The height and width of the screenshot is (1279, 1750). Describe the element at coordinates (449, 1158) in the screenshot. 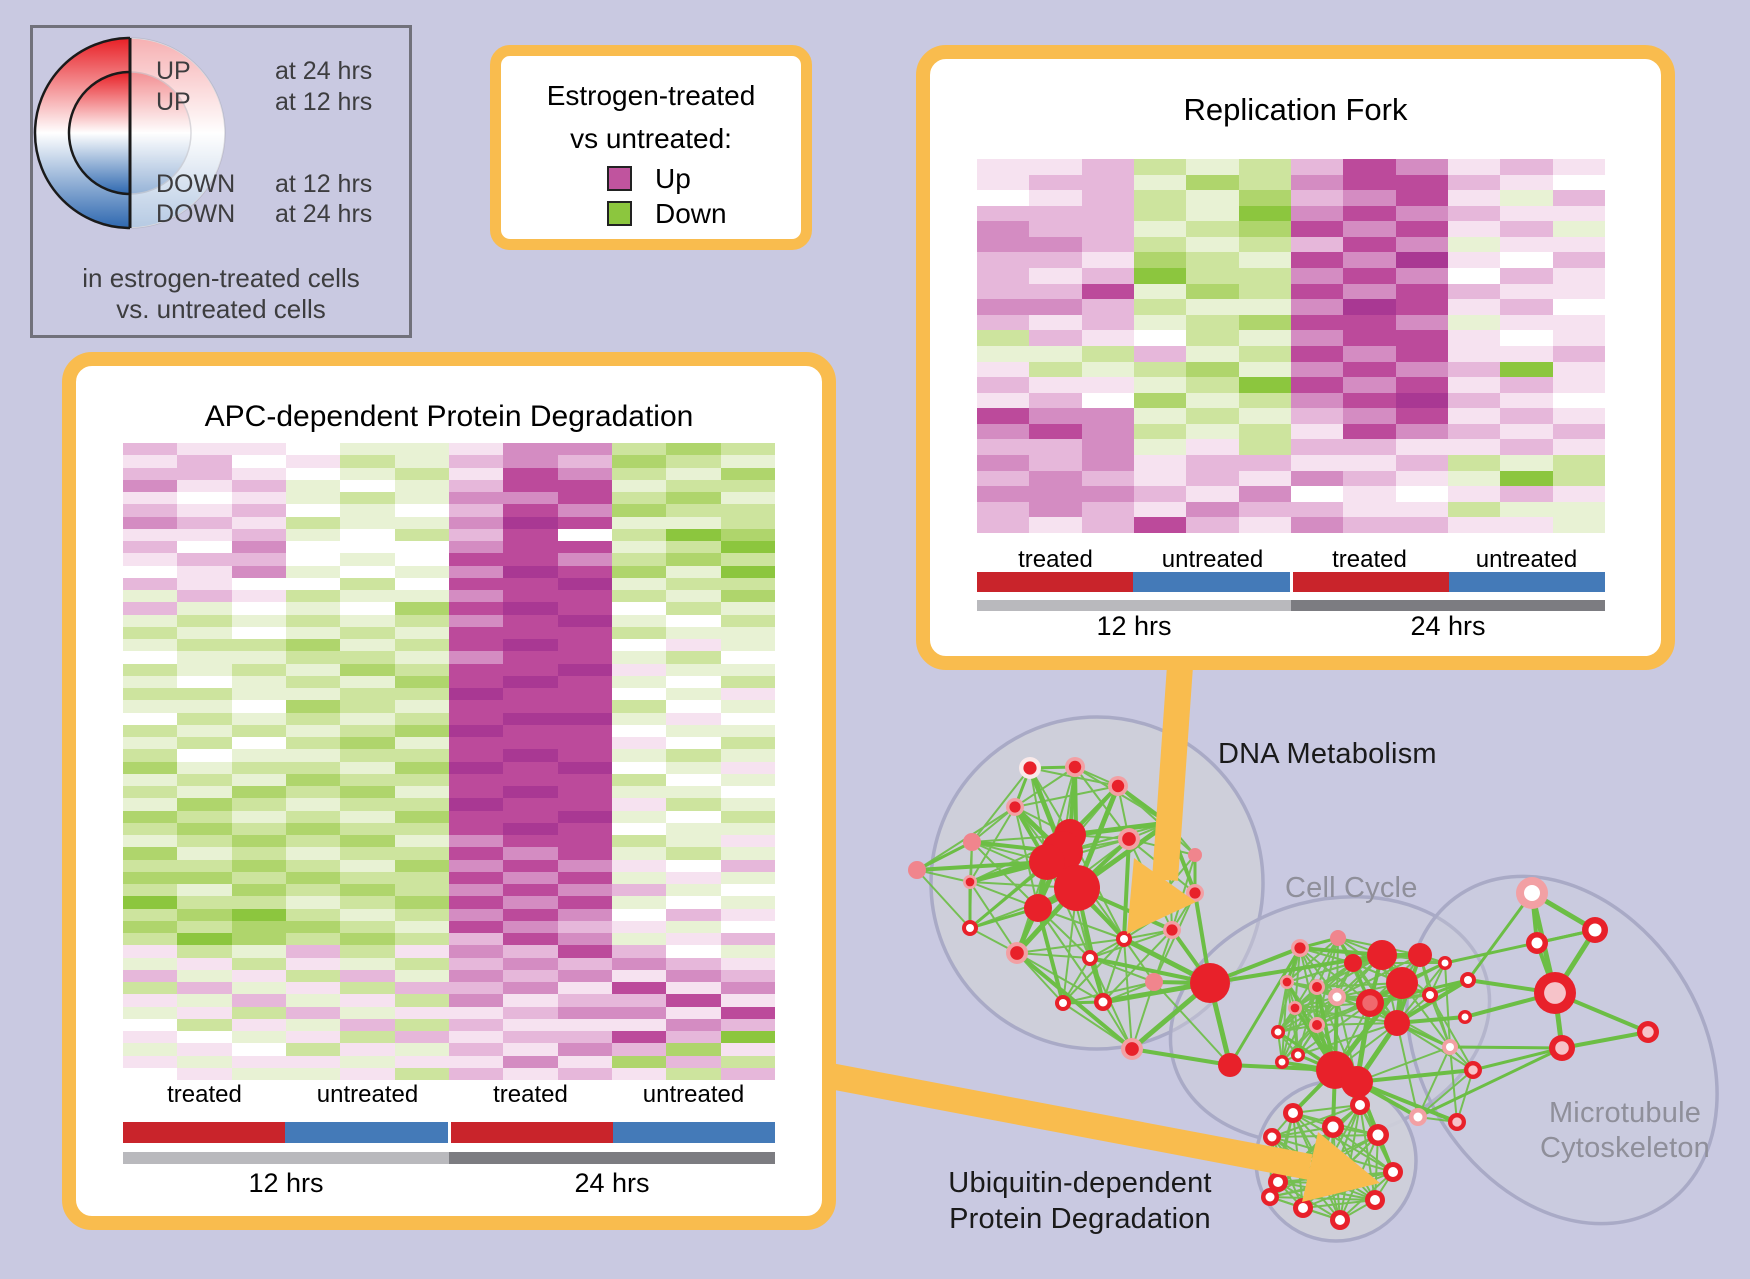

I see `apc-time-bar` at that location.